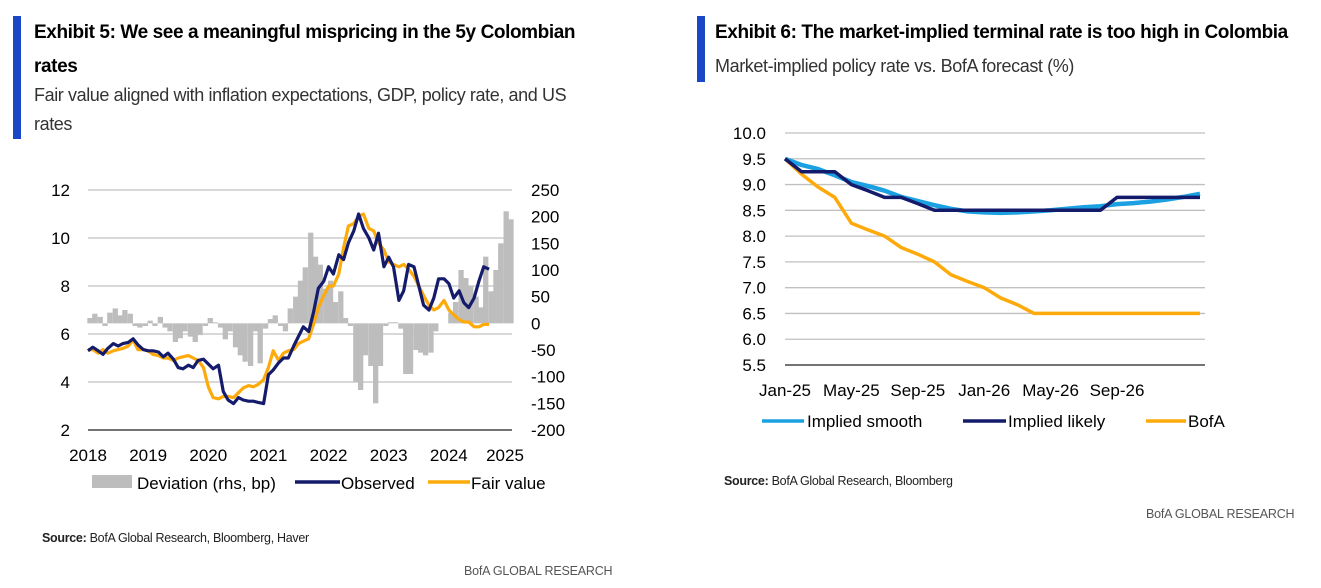 This screenshot has height=588, width=1321. Describe the element at coordinates (1057, 421) in the screenshot. I see `legend-implied-likely-label: Implied likely` at that location.